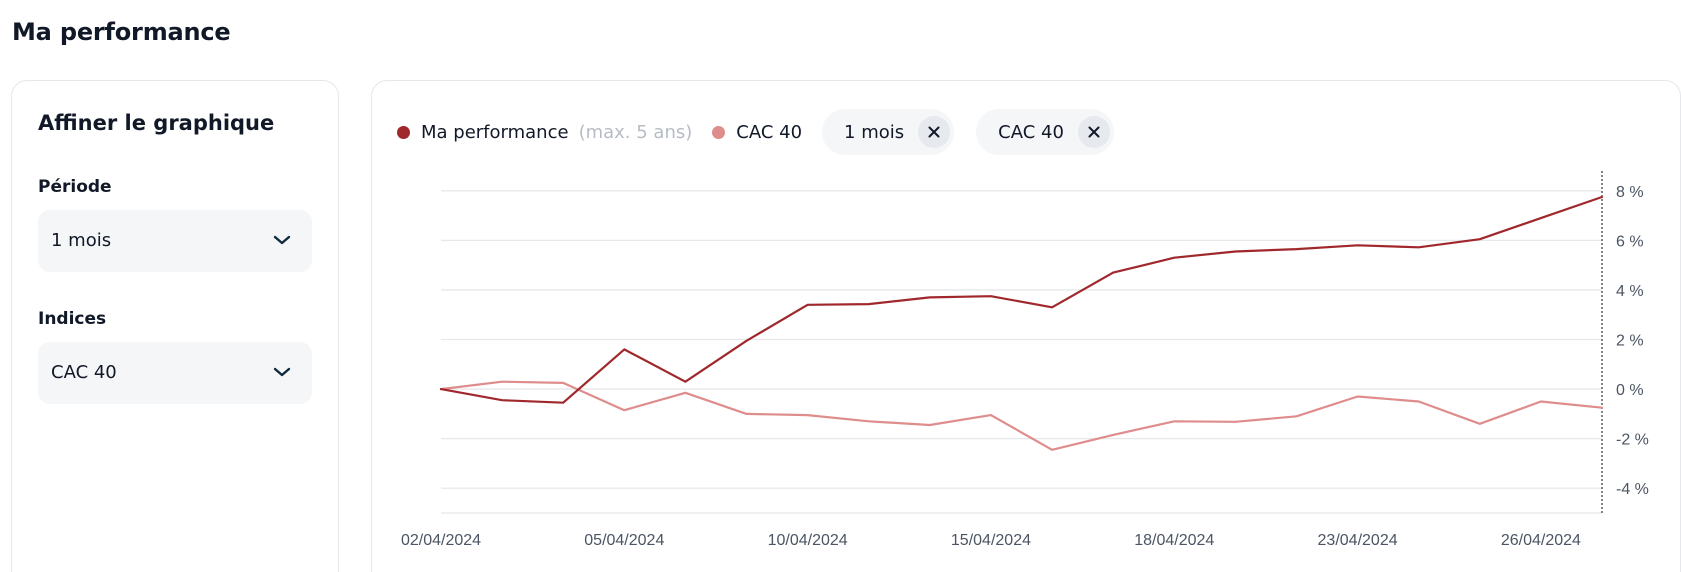 This screenshot has height=572, width=1681. I want to click on x-tick-label: 05/04/2024, so click(624, 540).